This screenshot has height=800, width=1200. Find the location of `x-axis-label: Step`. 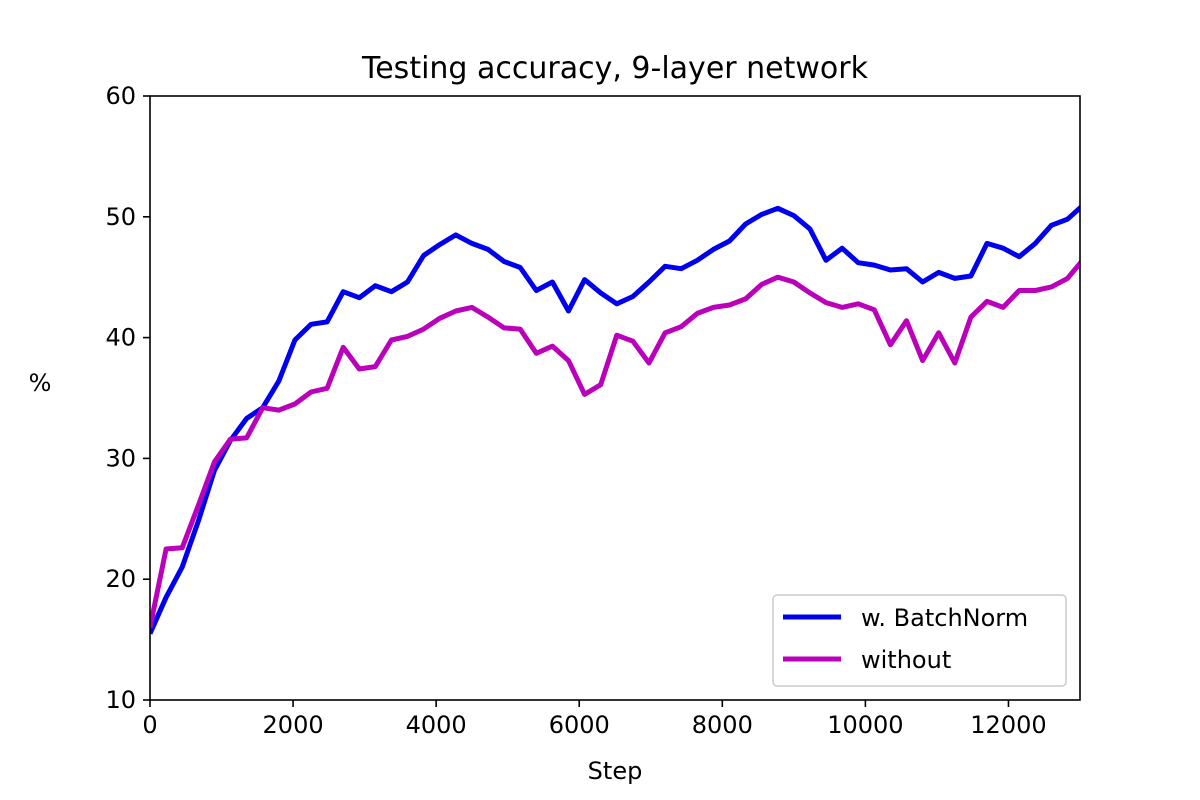

x-axis-label: Step is located at coordinates (615, 771).